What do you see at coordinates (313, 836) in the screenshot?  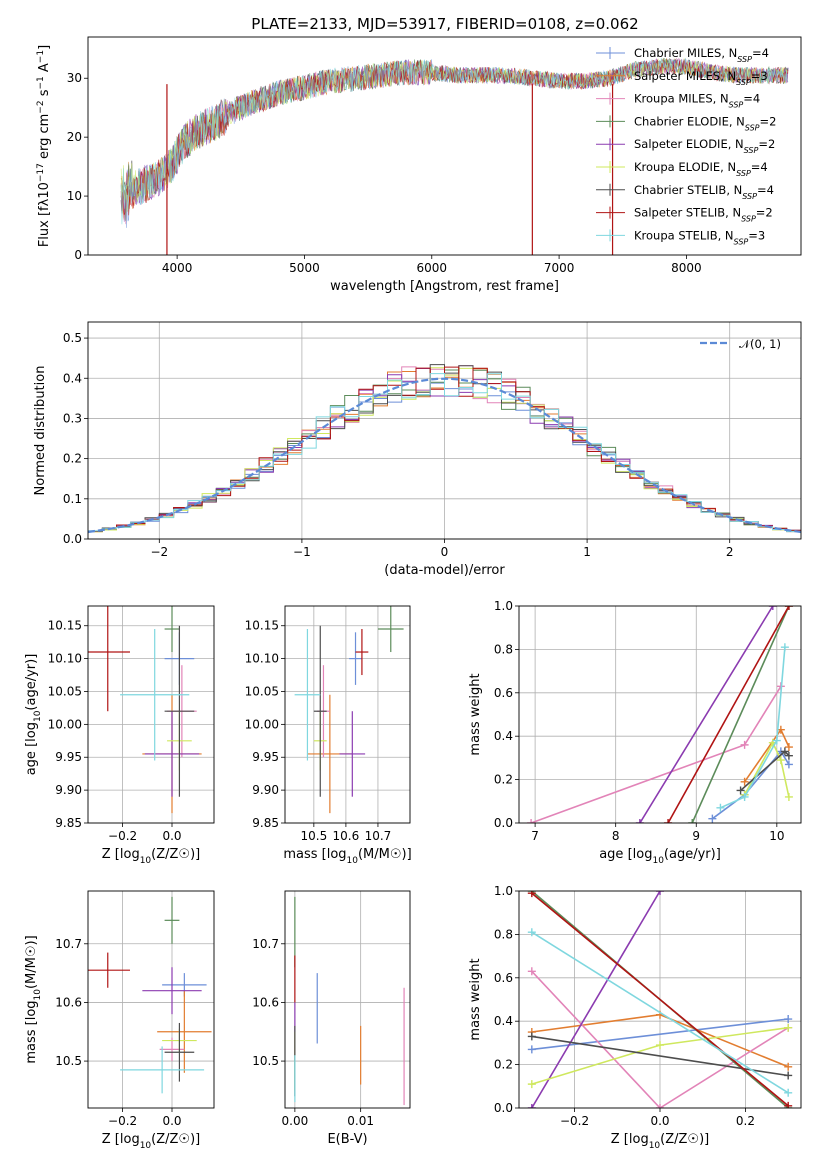 I see `x-tick-label: 10.5` at bounding box center [313, 836].